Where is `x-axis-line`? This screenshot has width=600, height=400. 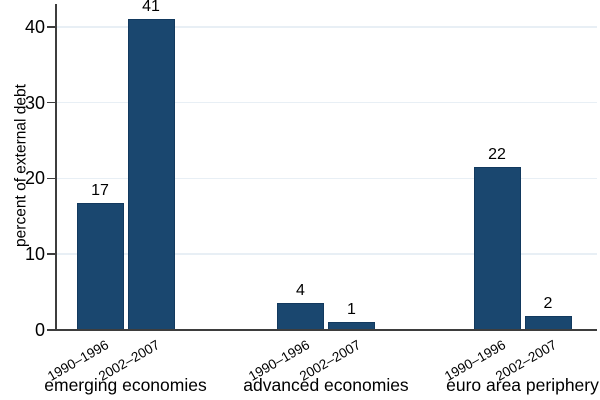
x-axis-line is located at coordinates (325, 330).